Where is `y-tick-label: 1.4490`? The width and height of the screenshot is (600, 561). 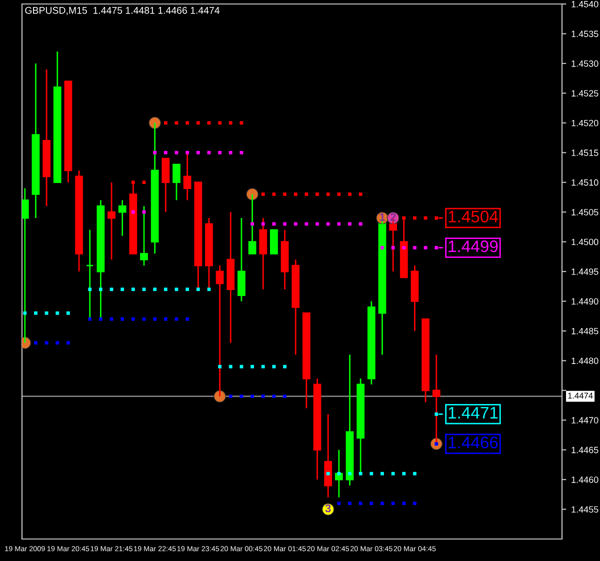 y-tick-label: 1.4490 is located at coordinates (585, 301).